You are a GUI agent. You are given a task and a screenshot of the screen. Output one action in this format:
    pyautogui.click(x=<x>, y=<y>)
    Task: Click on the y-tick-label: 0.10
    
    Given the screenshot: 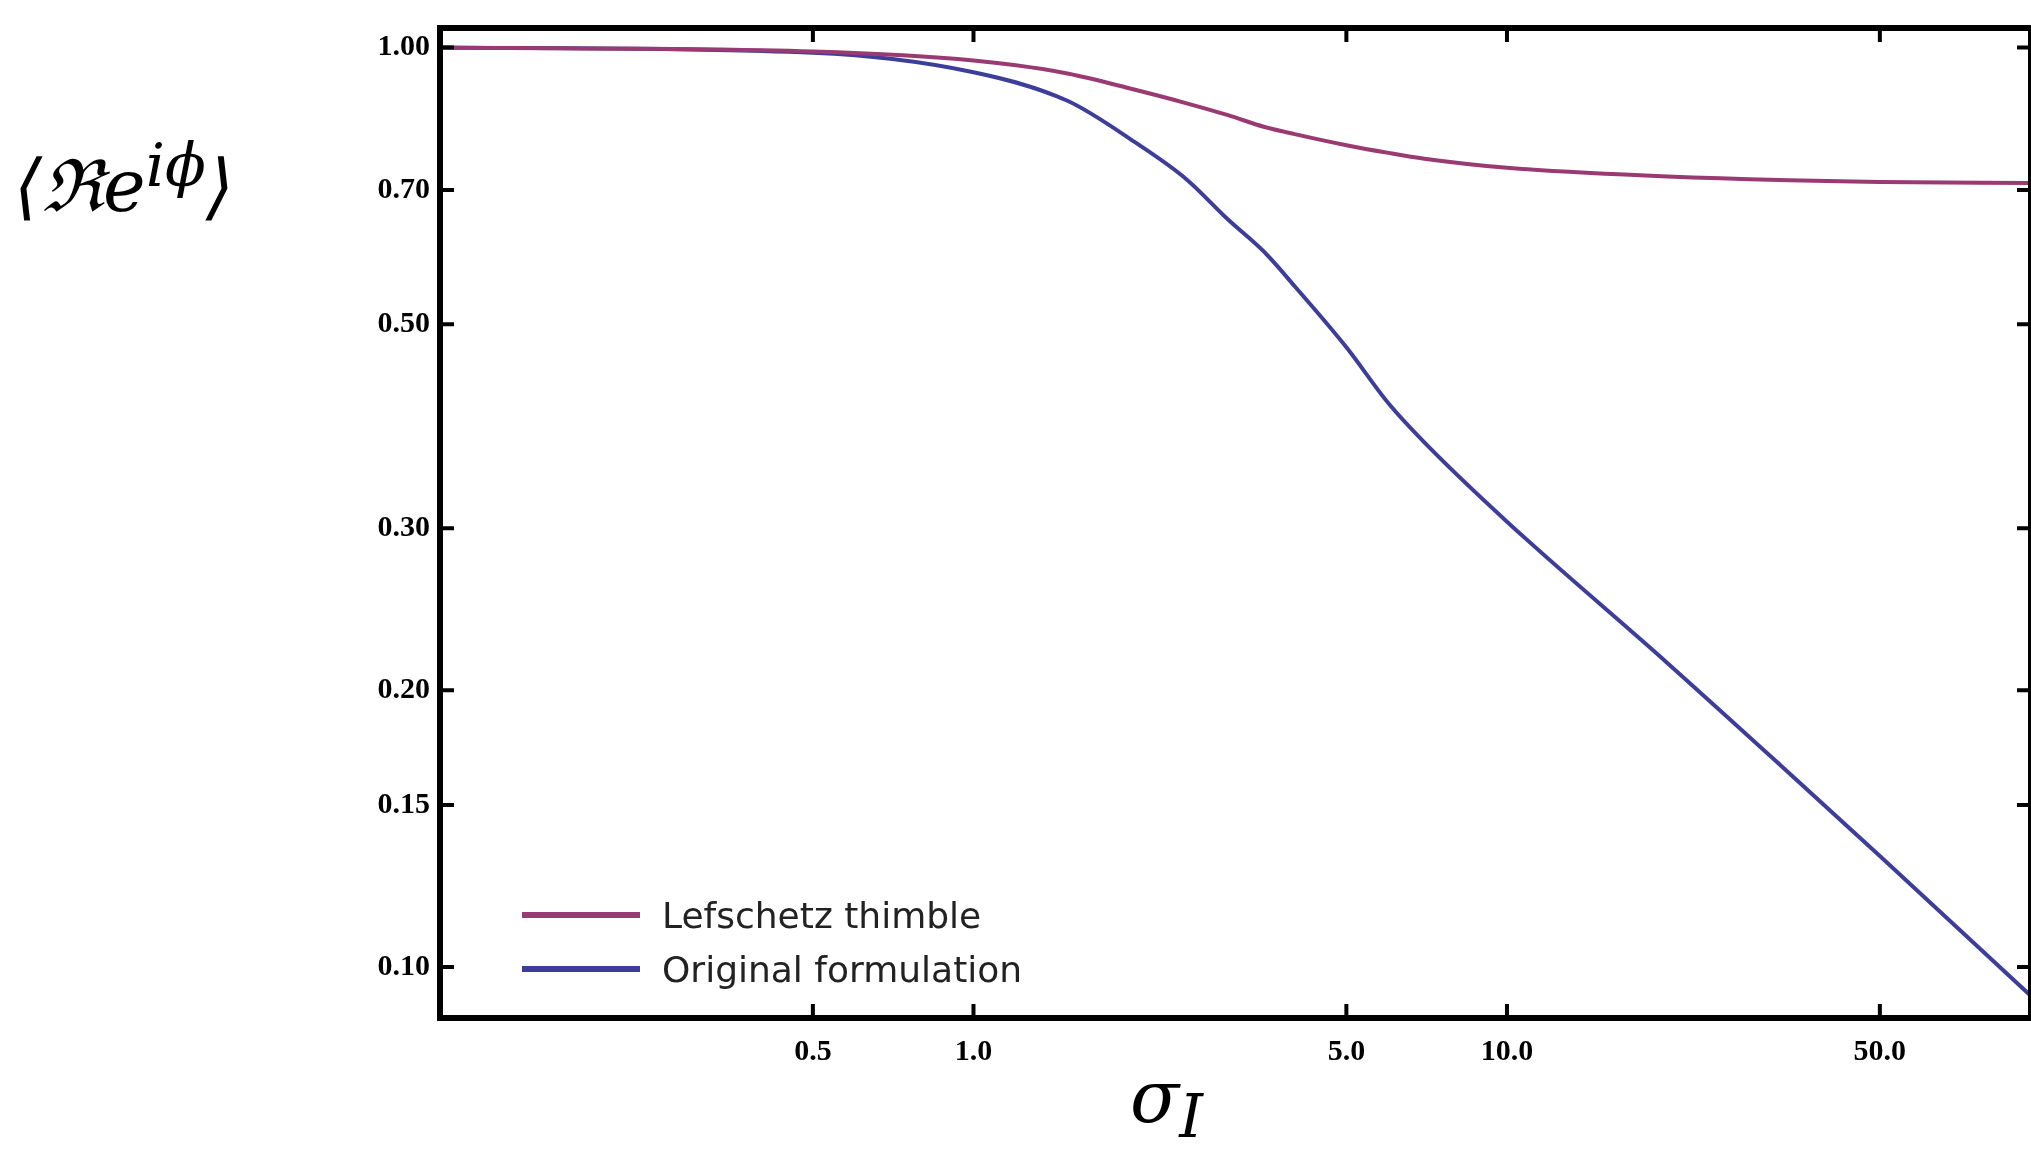 What is the action you would take?
    pyautogui.click(x=403, y=964)
    